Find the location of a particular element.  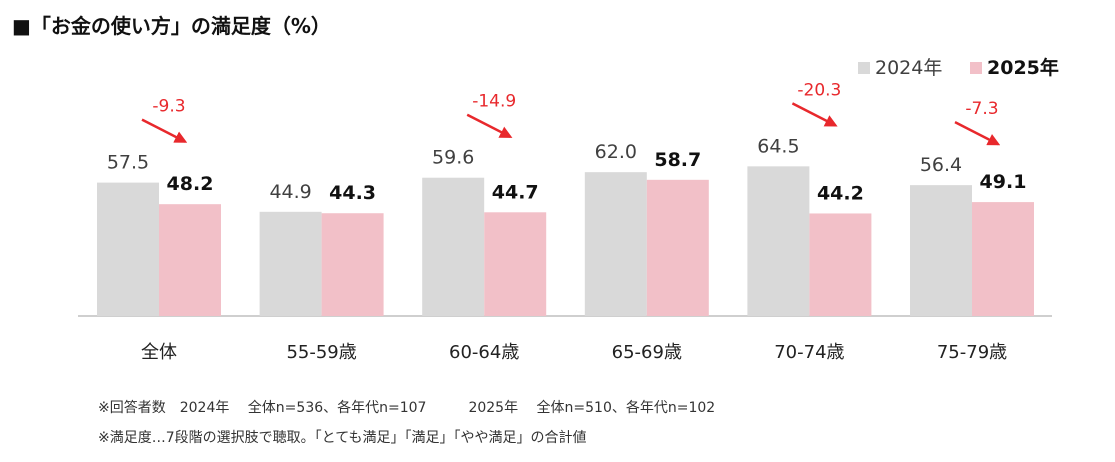

change-label: -9.3 is located at coordinates (168, 107).